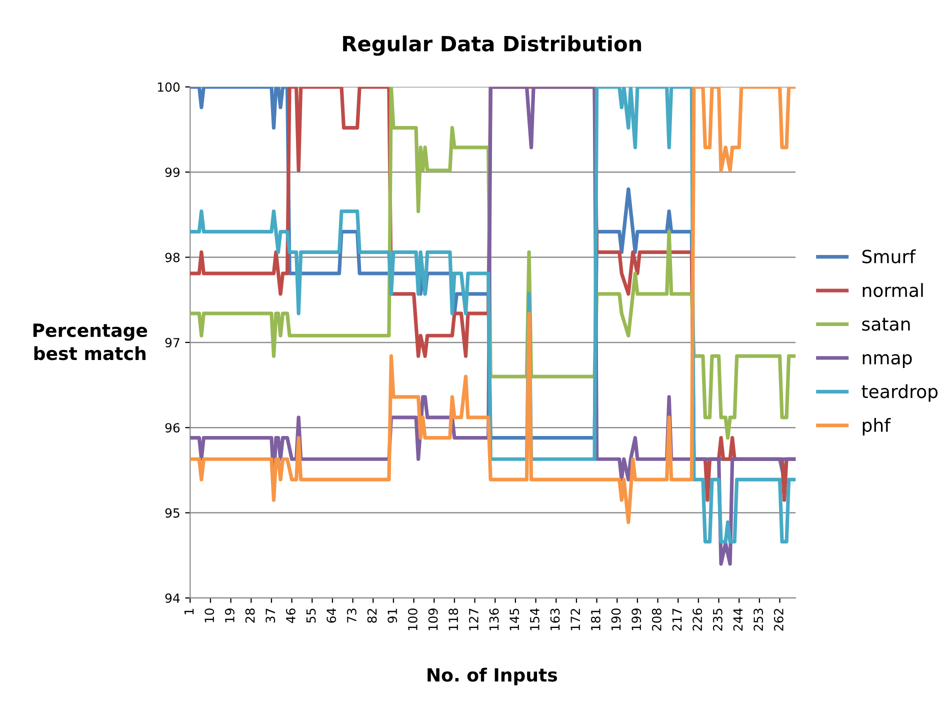 The width and height of the screenshot is (946, 701). I want to click on x-tick-label: 154, so click(535, 619).